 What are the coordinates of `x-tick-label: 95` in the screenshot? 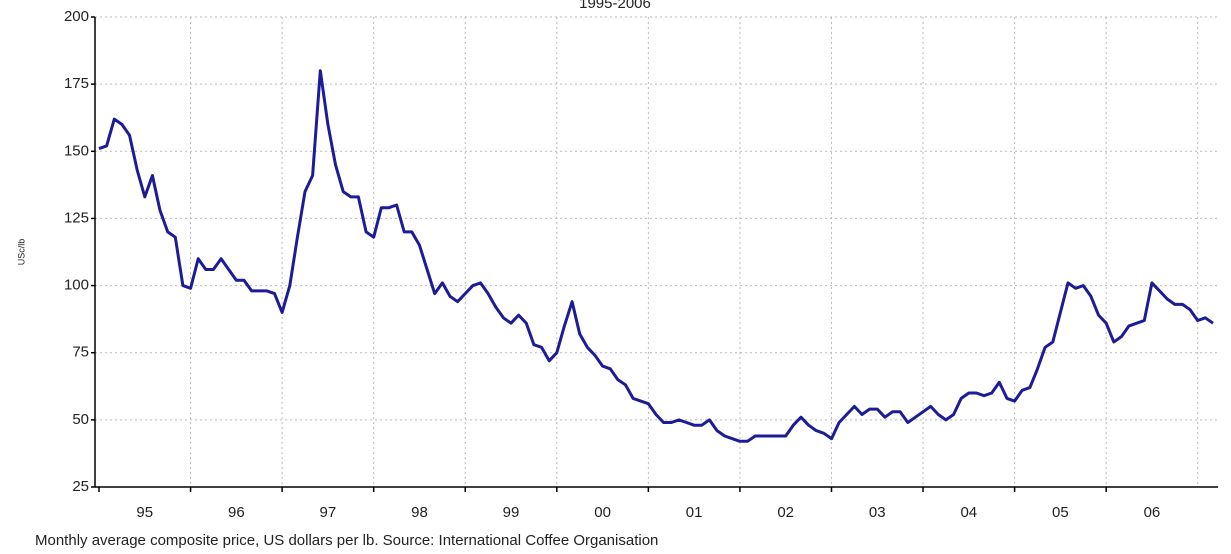 It's located at (144, 512).